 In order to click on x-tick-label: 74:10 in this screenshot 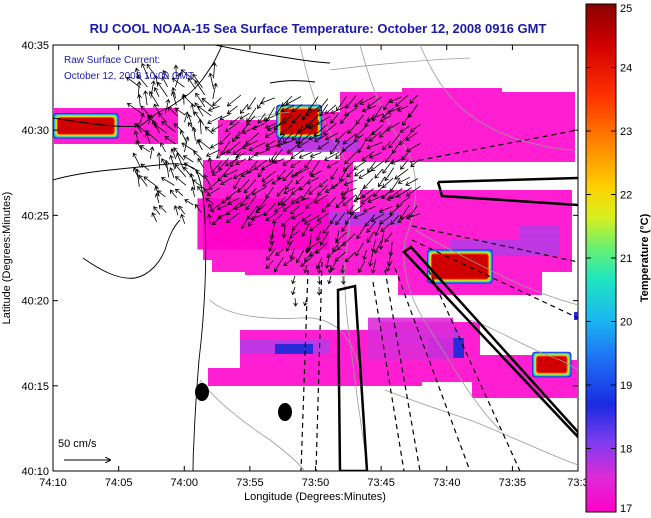, I will do `click(53, 483)`.